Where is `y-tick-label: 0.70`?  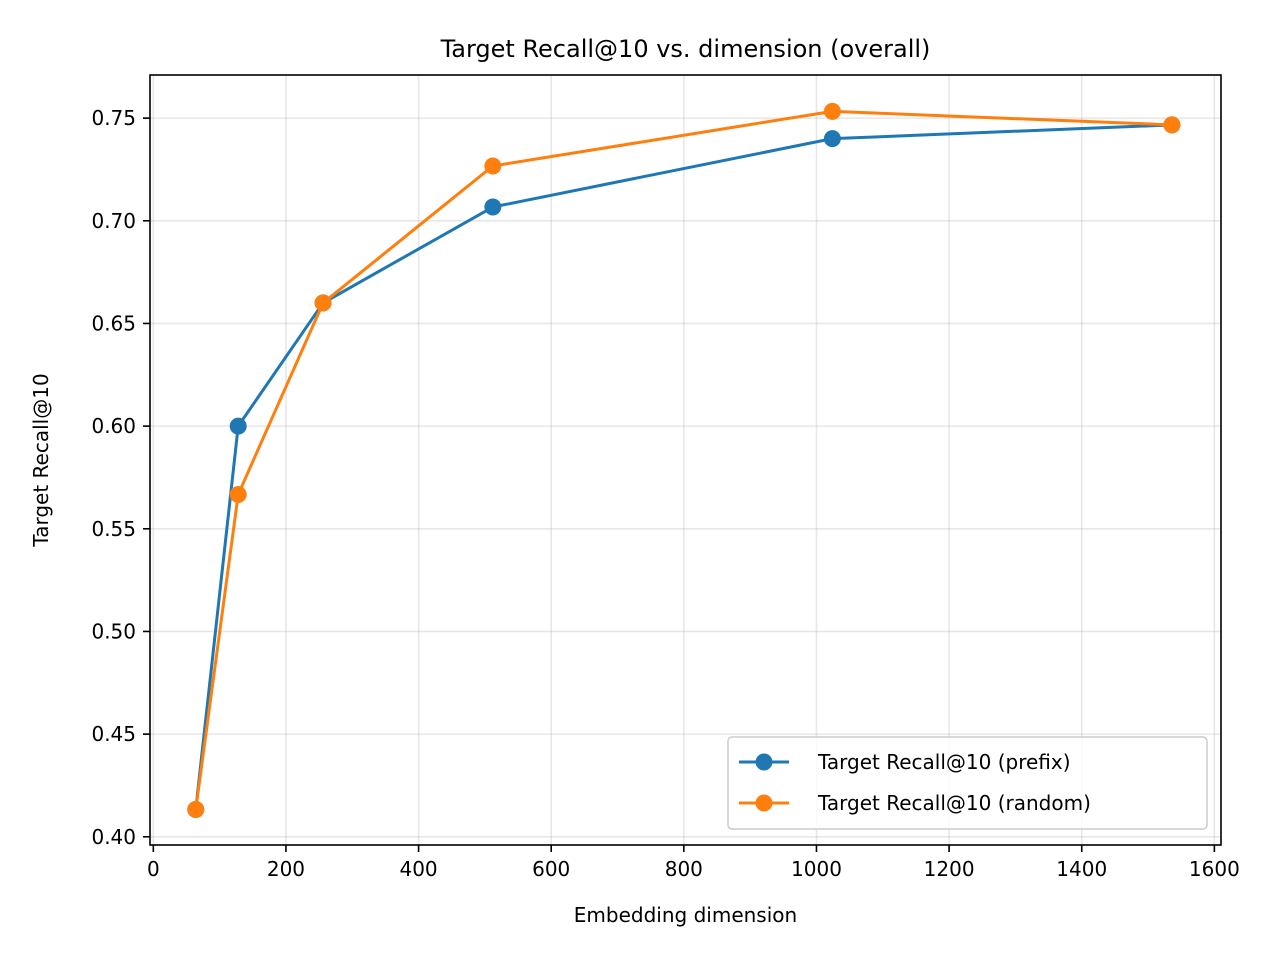 y-tick-label: 0.70 is located at coordinates (113, 221).